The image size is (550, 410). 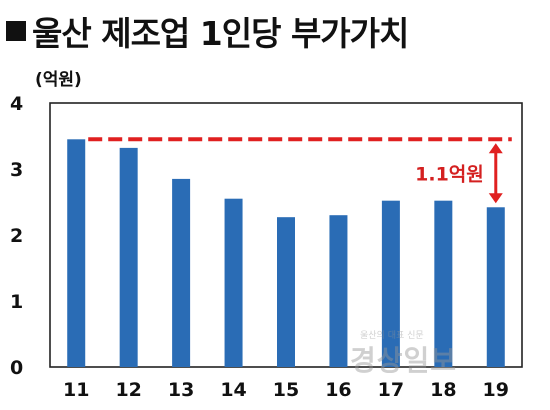 I want to click on title-bullet-square, so click(x=16, y=31).